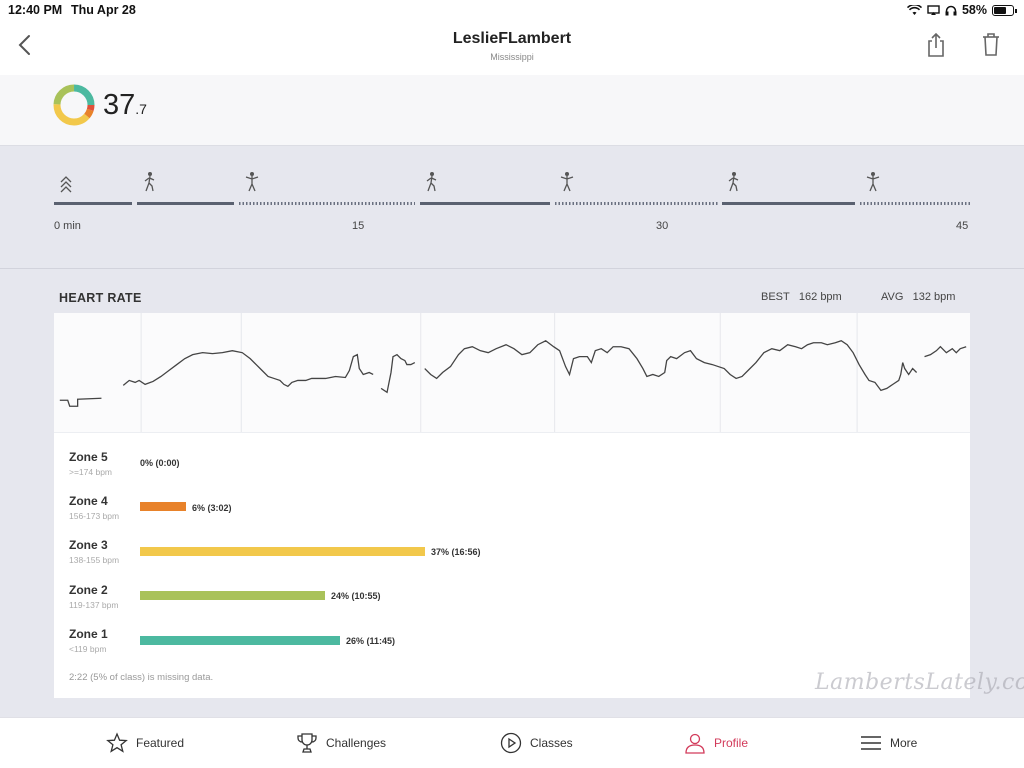 This screenshot has width=1024, height=768. What do you see at coordinates (904, 743) in the screenshot?
I see `tab-label: More` at bounding box center [904, 743].